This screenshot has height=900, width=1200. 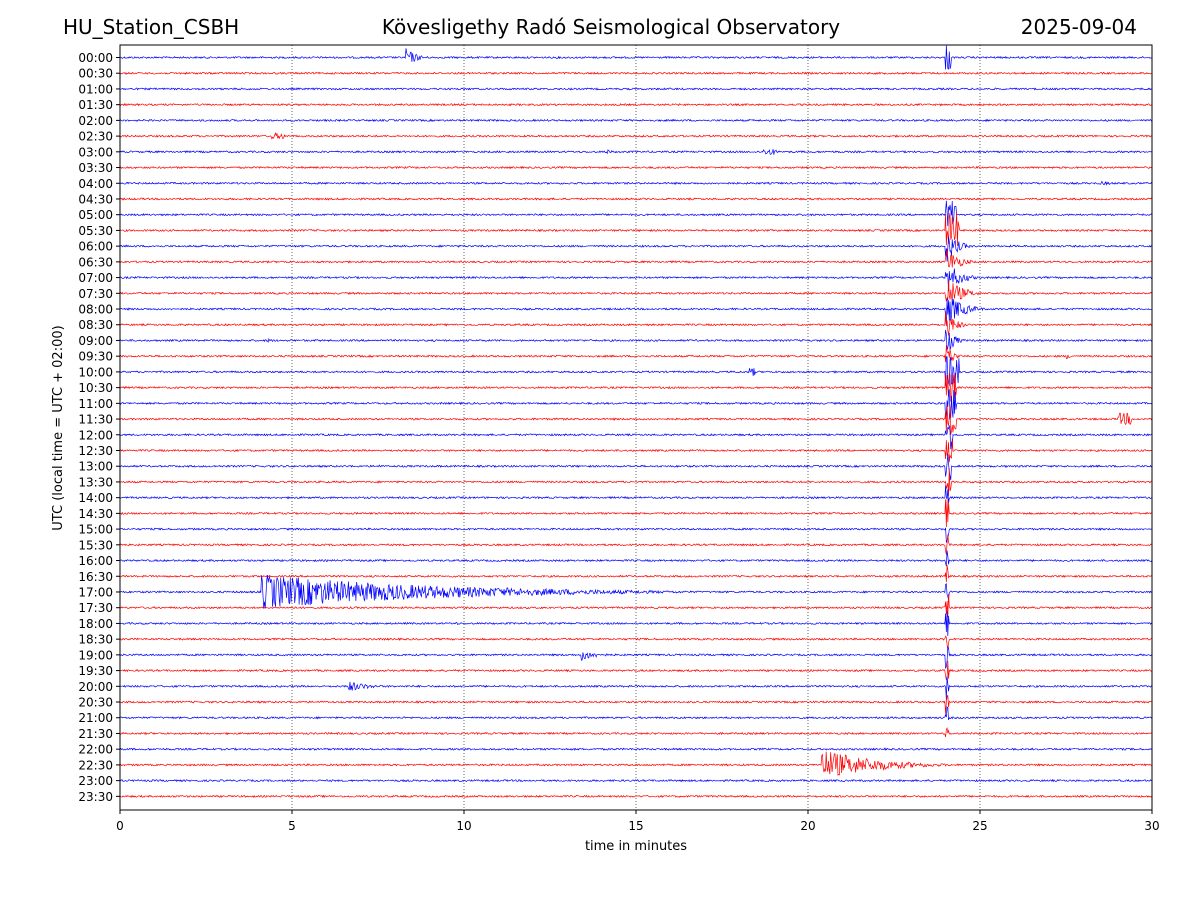 I want to click on y-tick-label: 00:30, so click(x=95, y=74).